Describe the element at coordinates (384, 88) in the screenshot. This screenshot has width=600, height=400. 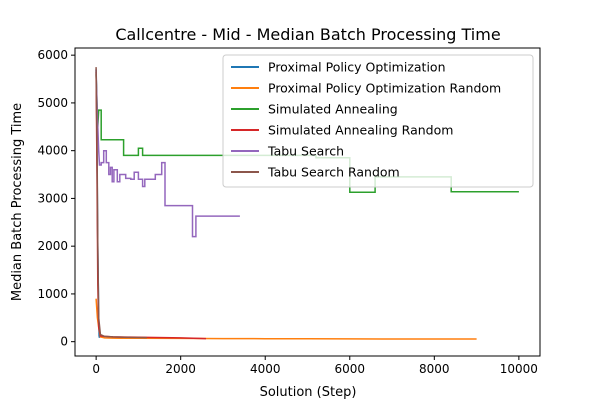
I see `legend-label-1: Proximal Policy Optimization Random` at that location.